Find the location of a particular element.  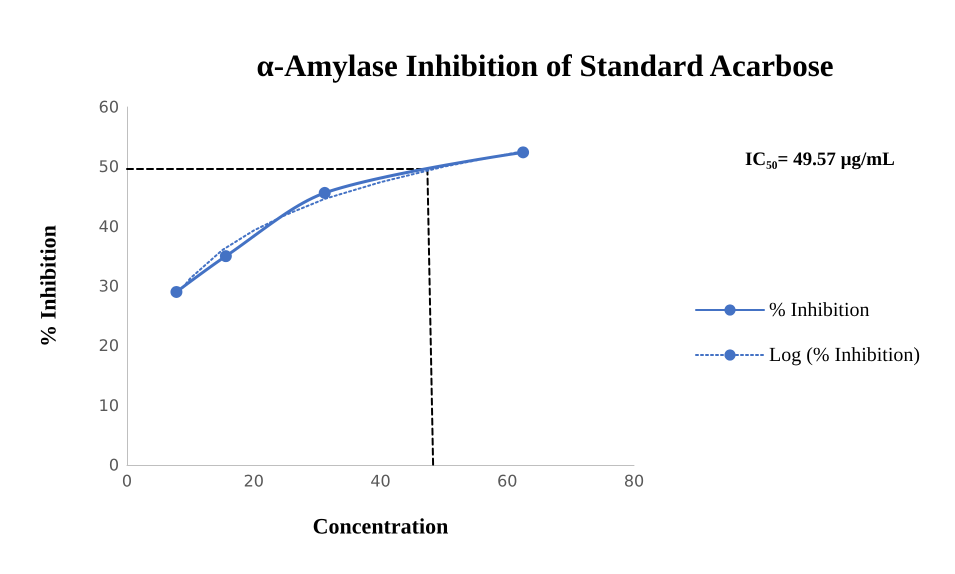

y-axis-title: % Inhibition is located at coordinates (48, 286).